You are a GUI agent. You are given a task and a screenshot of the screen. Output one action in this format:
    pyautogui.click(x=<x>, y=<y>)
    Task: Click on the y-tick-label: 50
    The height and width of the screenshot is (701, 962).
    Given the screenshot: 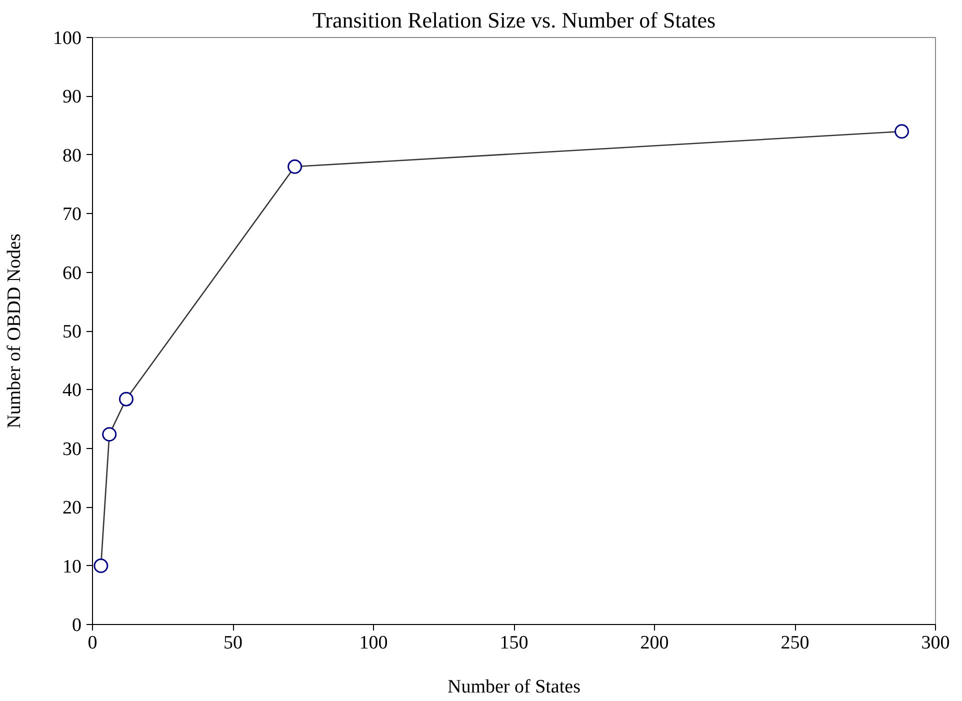 What is the action you would take?
    pyautogui.click(x=72, y=332)
    